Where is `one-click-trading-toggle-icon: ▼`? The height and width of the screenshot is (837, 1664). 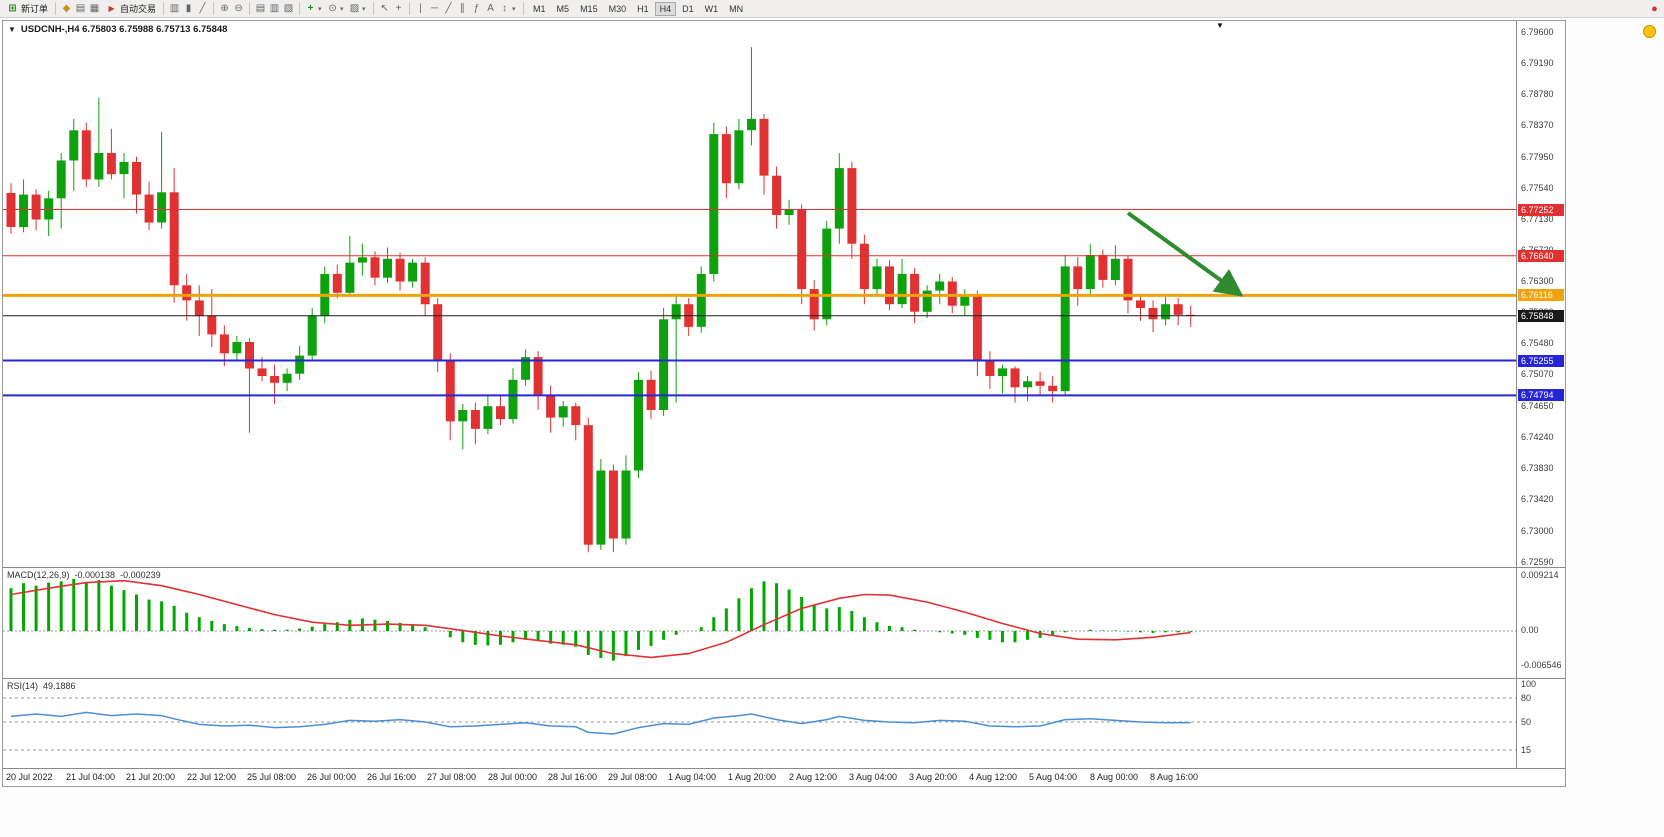 one-click-trading-toggle-icon: ▼ is located at coordinates (12, 29).